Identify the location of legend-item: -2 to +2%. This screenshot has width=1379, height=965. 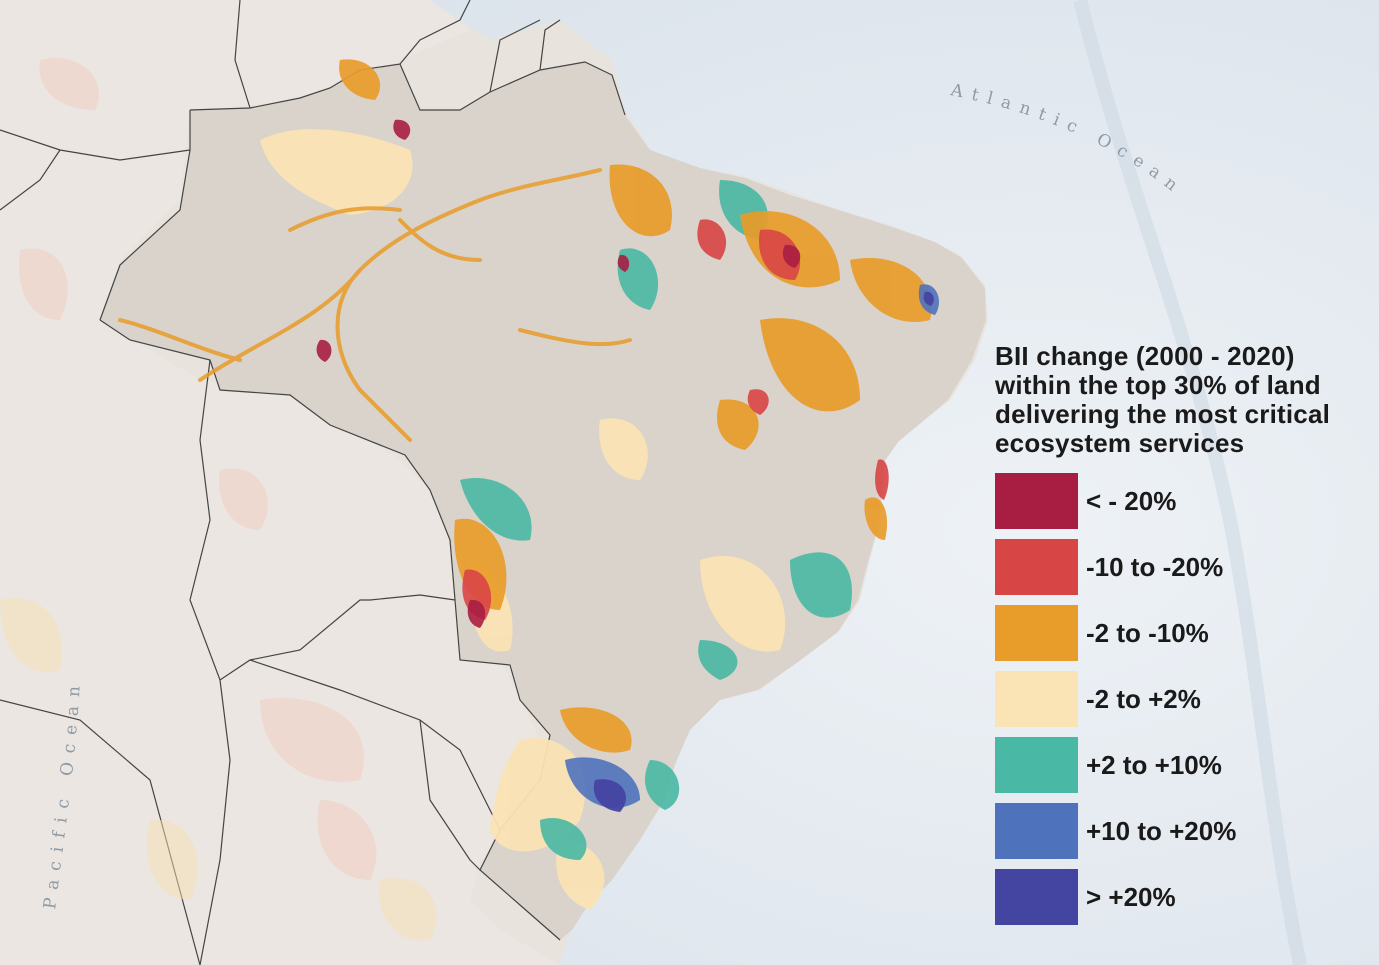
(1185, 699).